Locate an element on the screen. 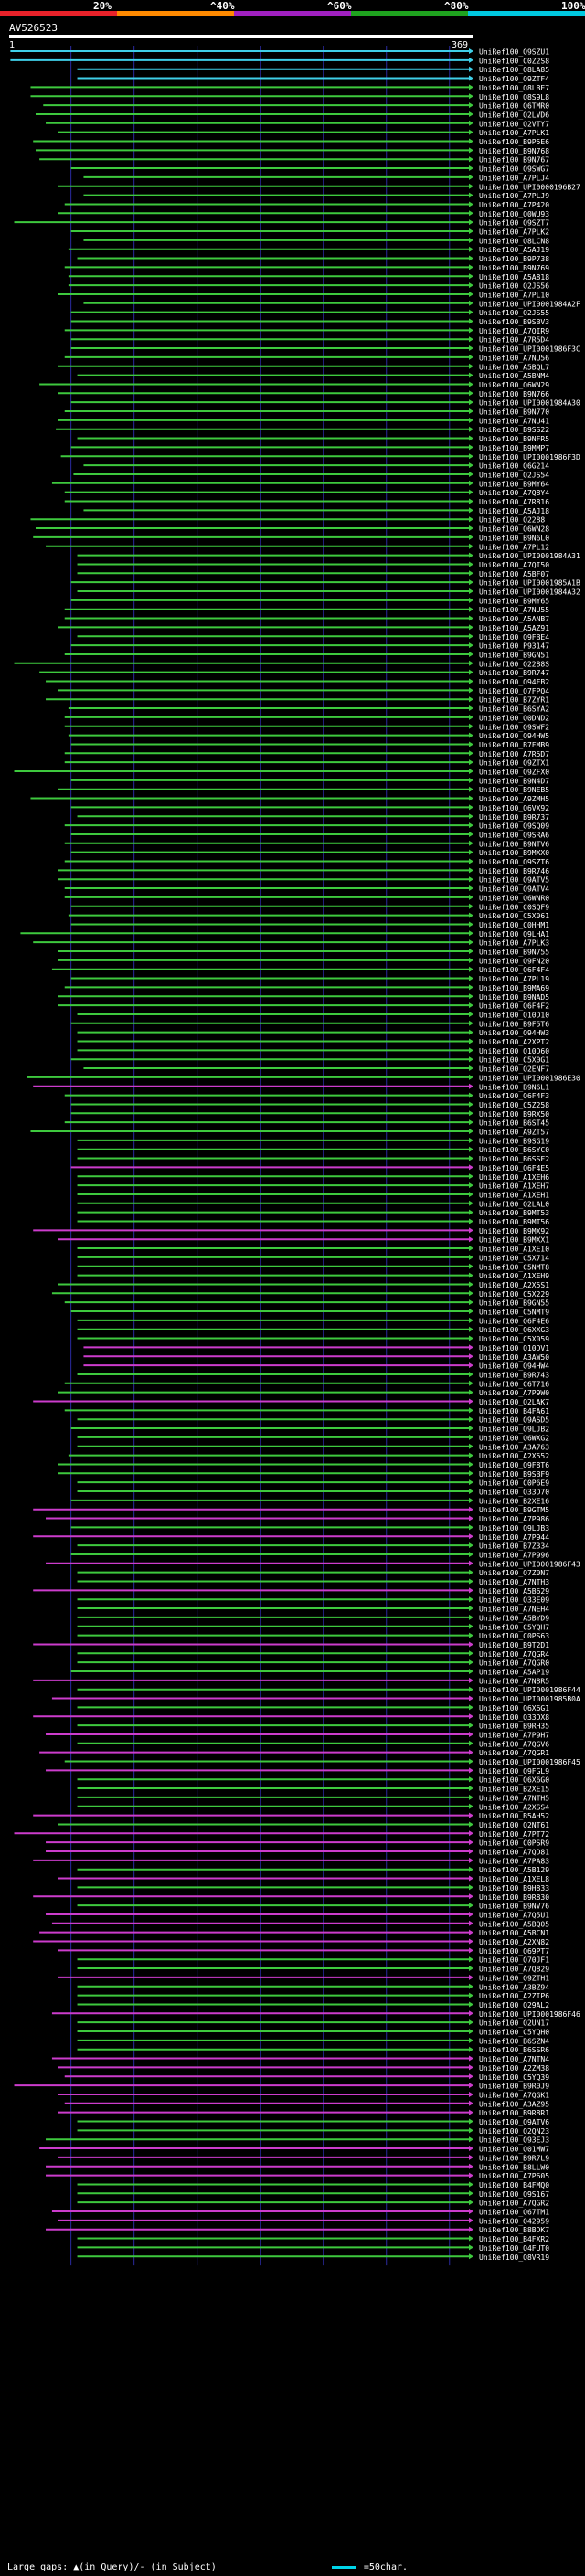 The width and height of the screenshot is (585, 2576). hit-label: UniRef100_A5BQ05 is located at coordinates (514, 1924).